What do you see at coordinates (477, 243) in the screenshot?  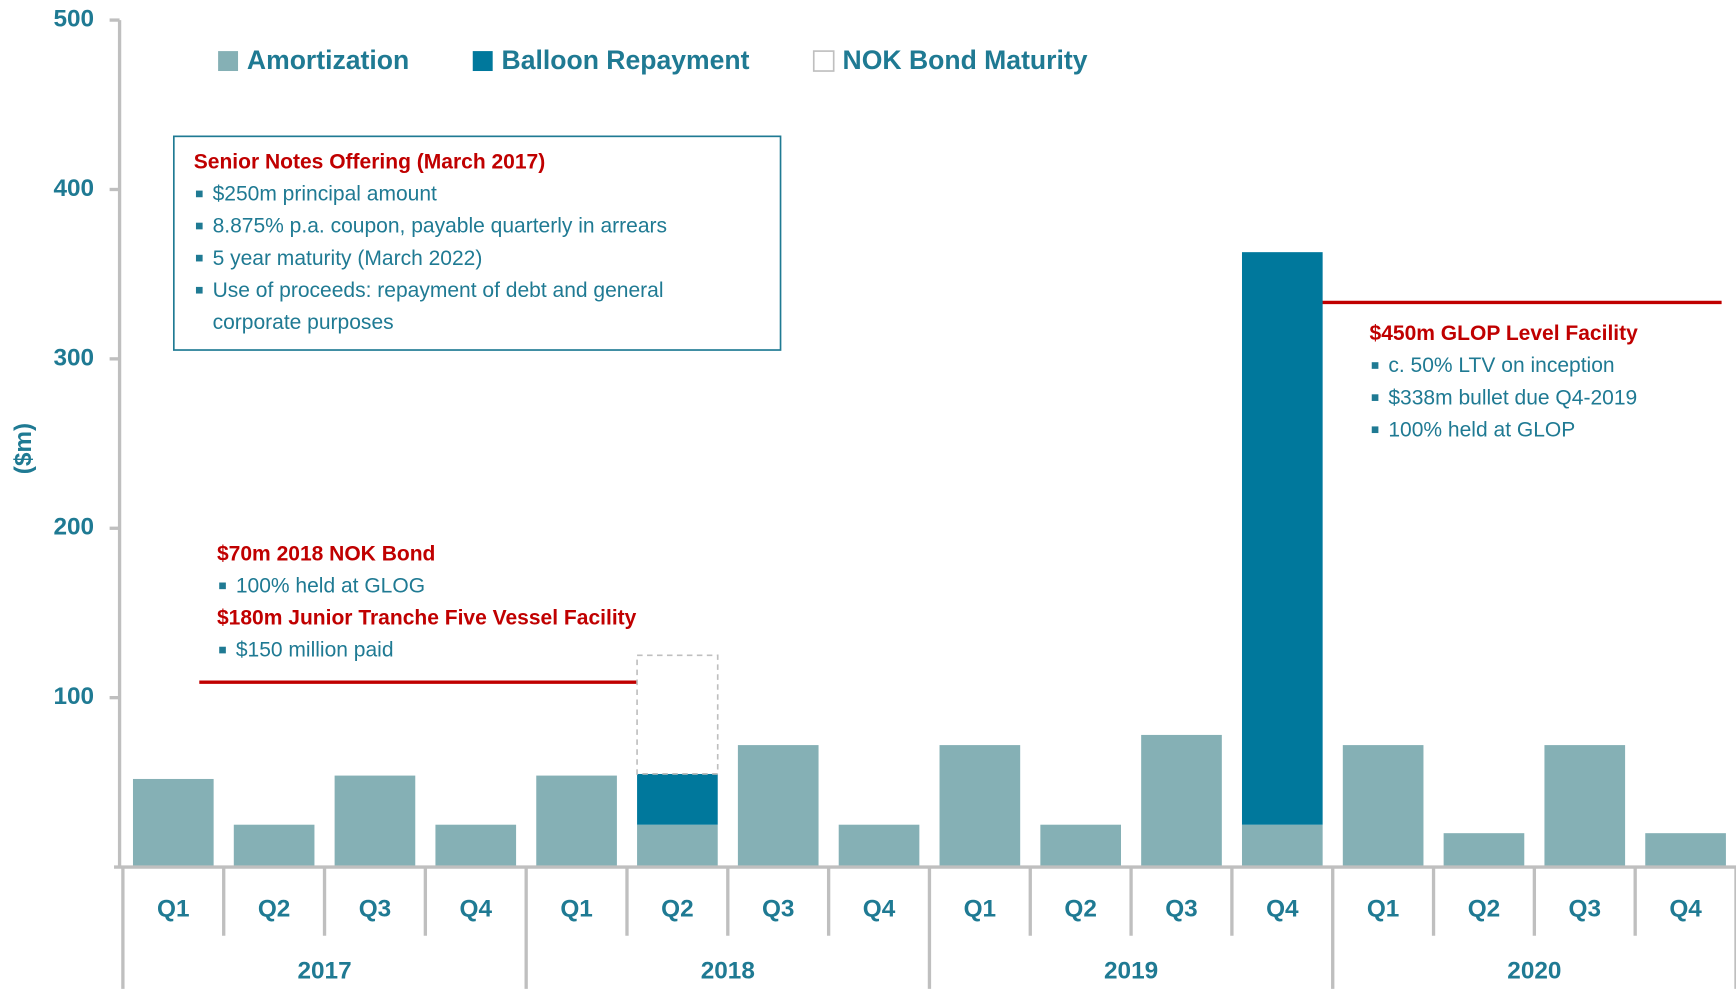 I see `annotation-box` at bounding box center [477, 243].